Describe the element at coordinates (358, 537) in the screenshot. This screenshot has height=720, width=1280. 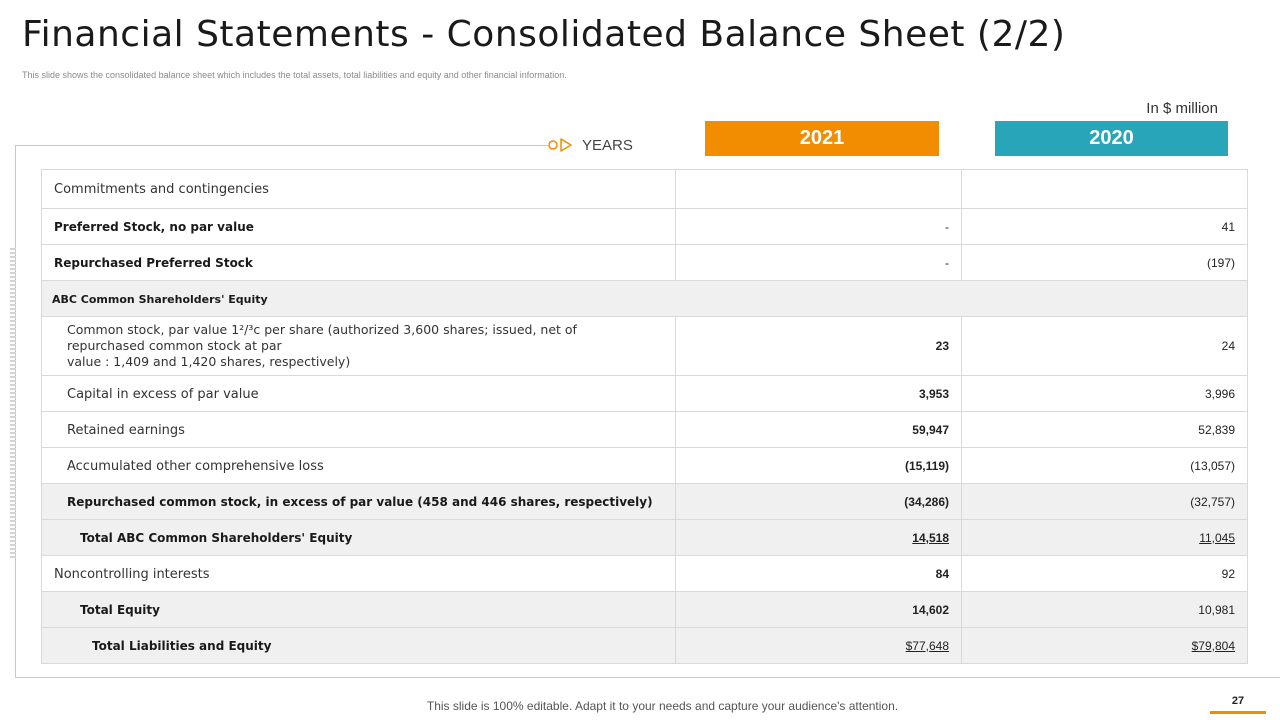
I see `row-label: Total ABC Common Shareholders' Equity` at that location.